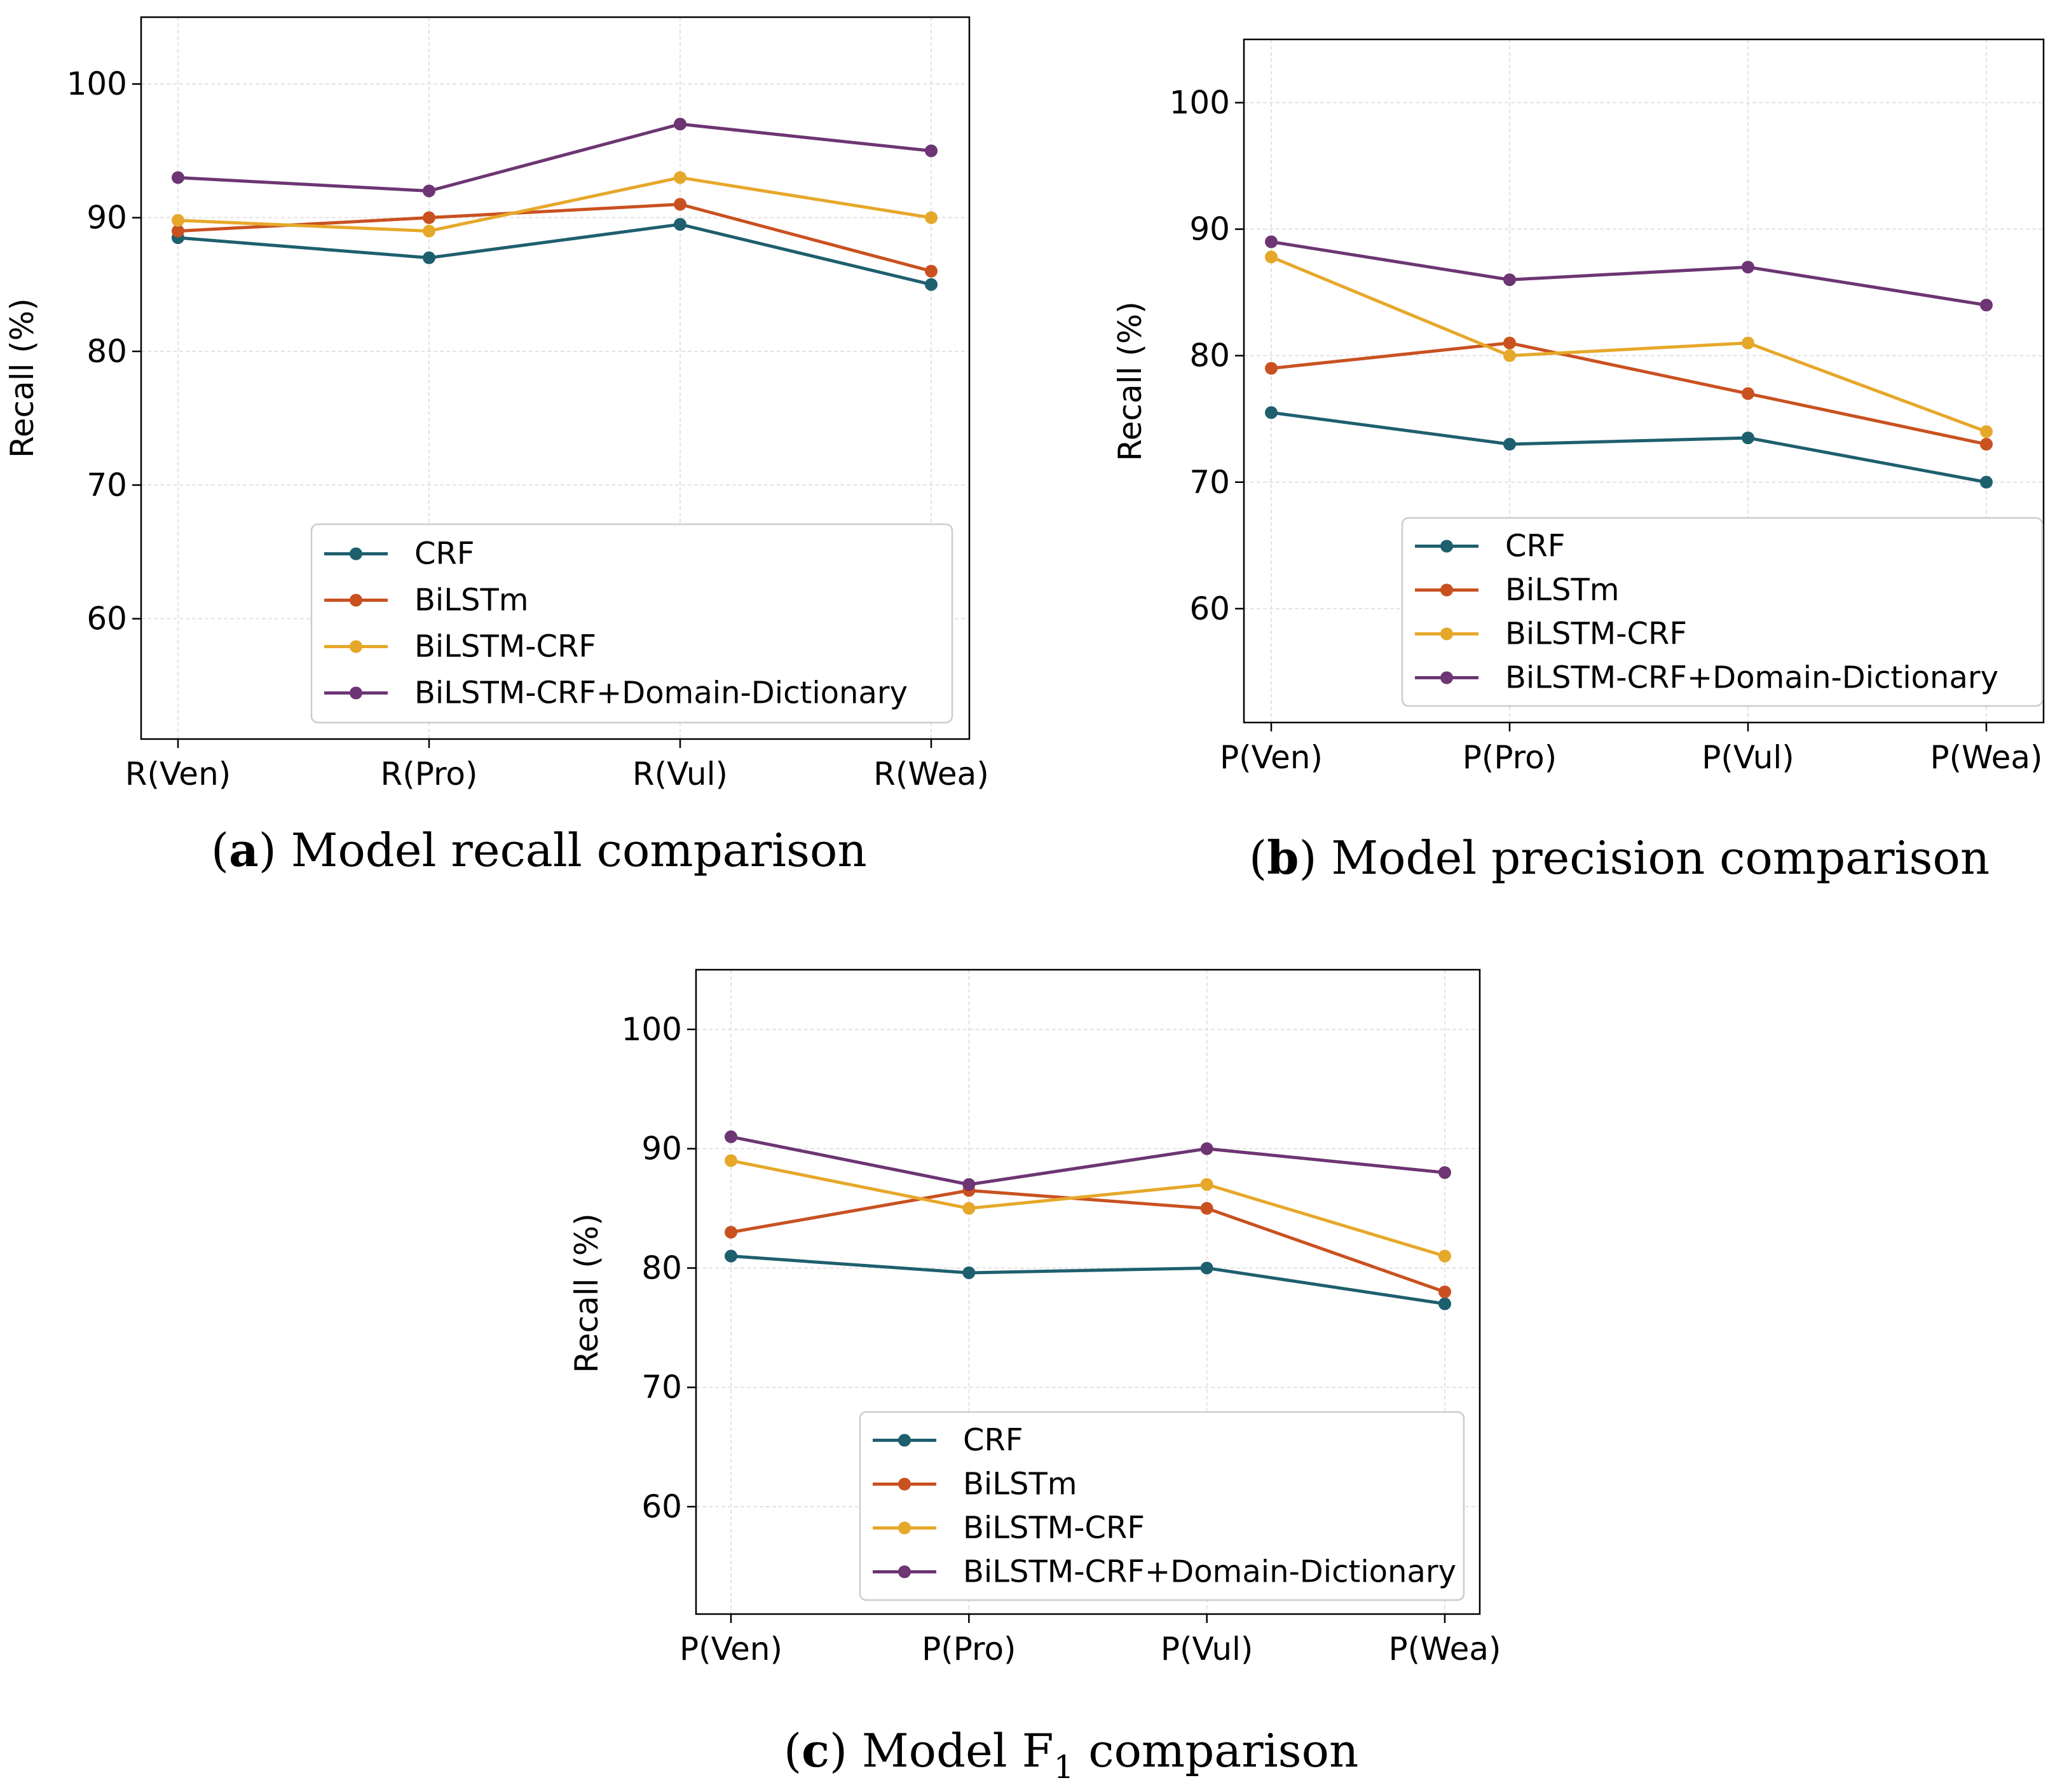 This screenshot has height=1792, width=2055. Describe the element at coordinates (1510, 757) in the screenshot. I see `x-tick-label: P(Pro)` at that location.